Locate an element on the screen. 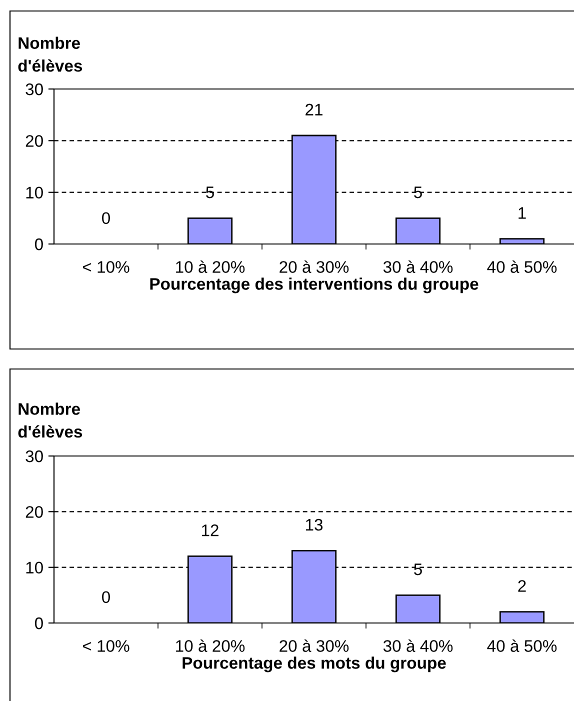  data-label: 2 is located at coordinates (522, 586).